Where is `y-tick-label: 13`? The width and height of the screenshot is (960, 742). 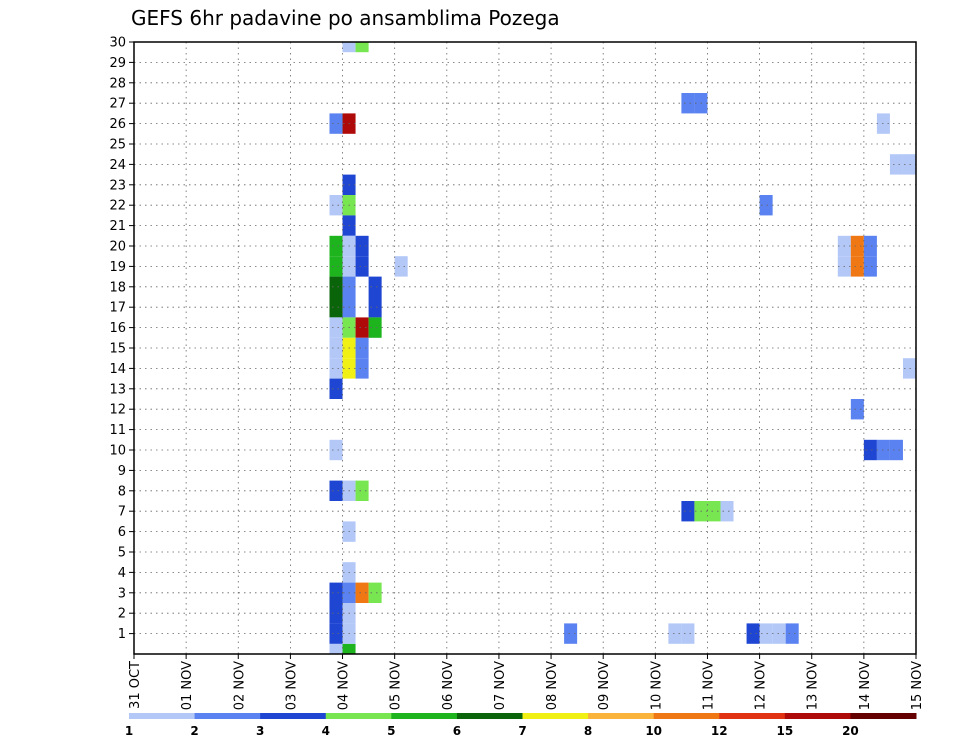
y-tick-label: 13 is located at coordinates (117, 389).